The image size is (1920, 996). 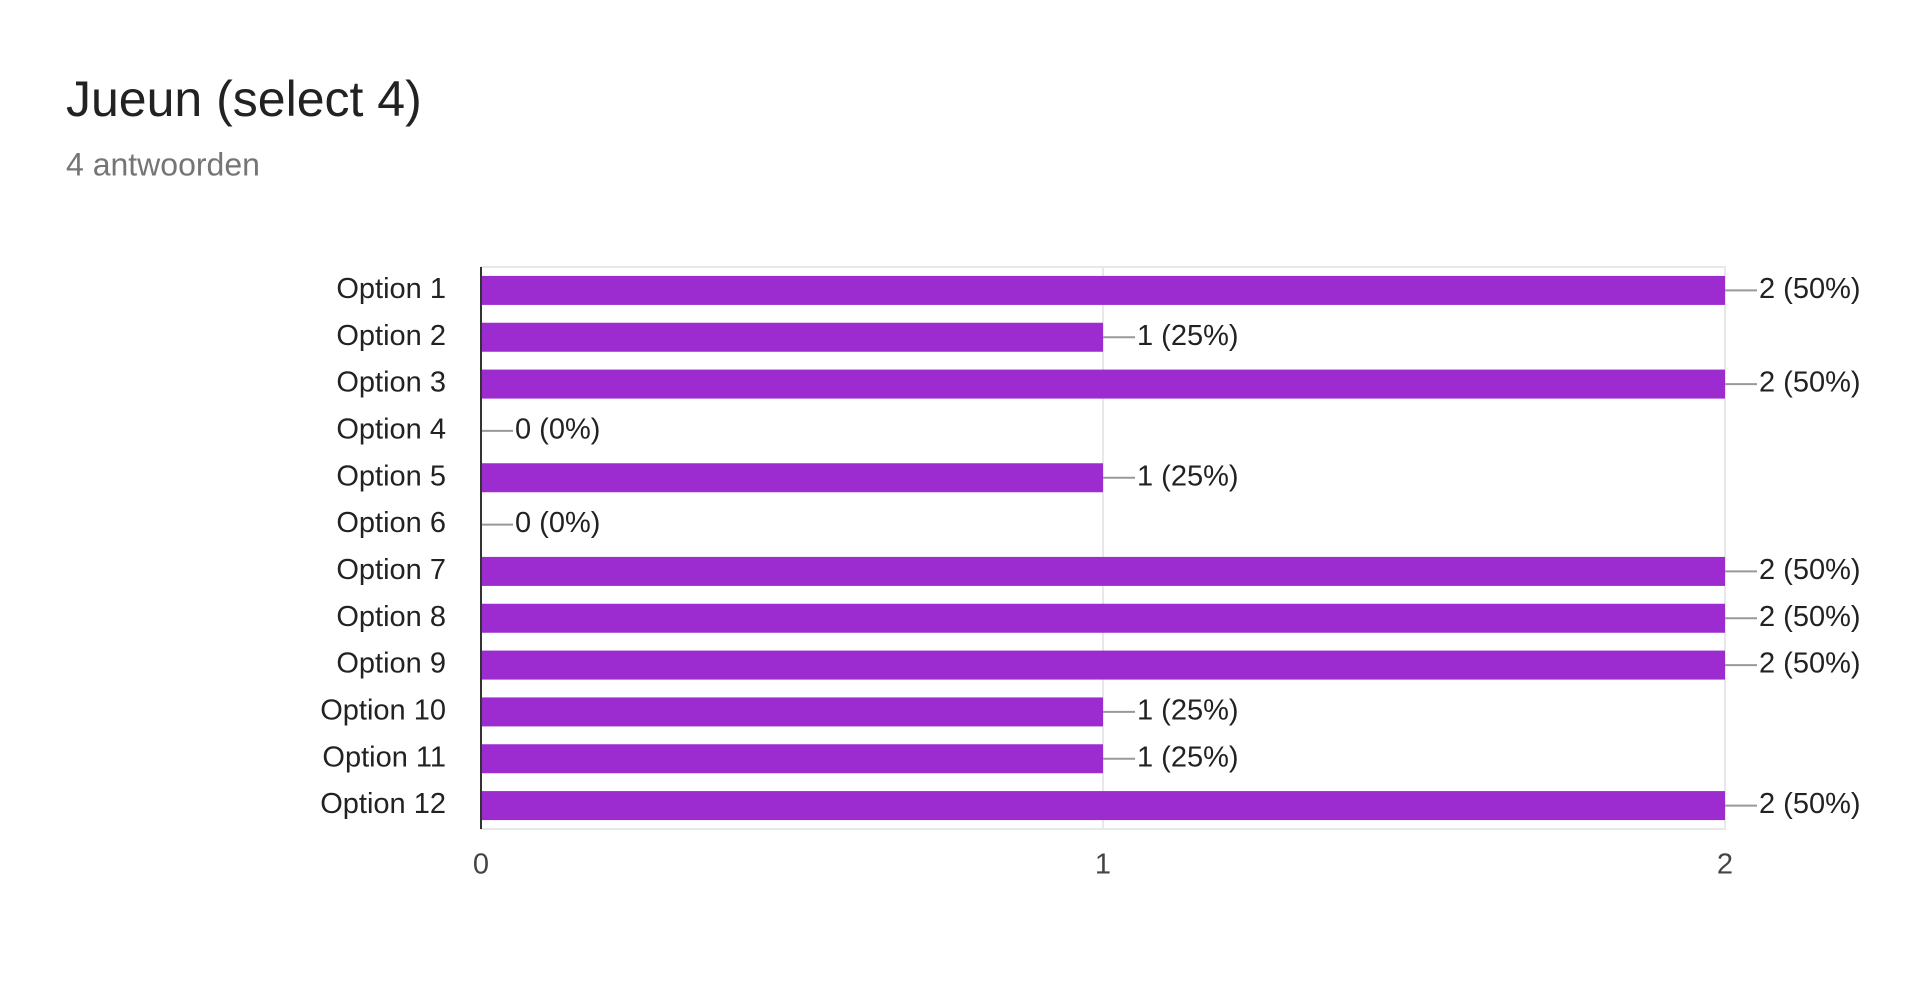 What do you see at coordinates (391, 383) in the screenshot?
I see `y-tick-label: Option 3` at bounding box center [391, 383].